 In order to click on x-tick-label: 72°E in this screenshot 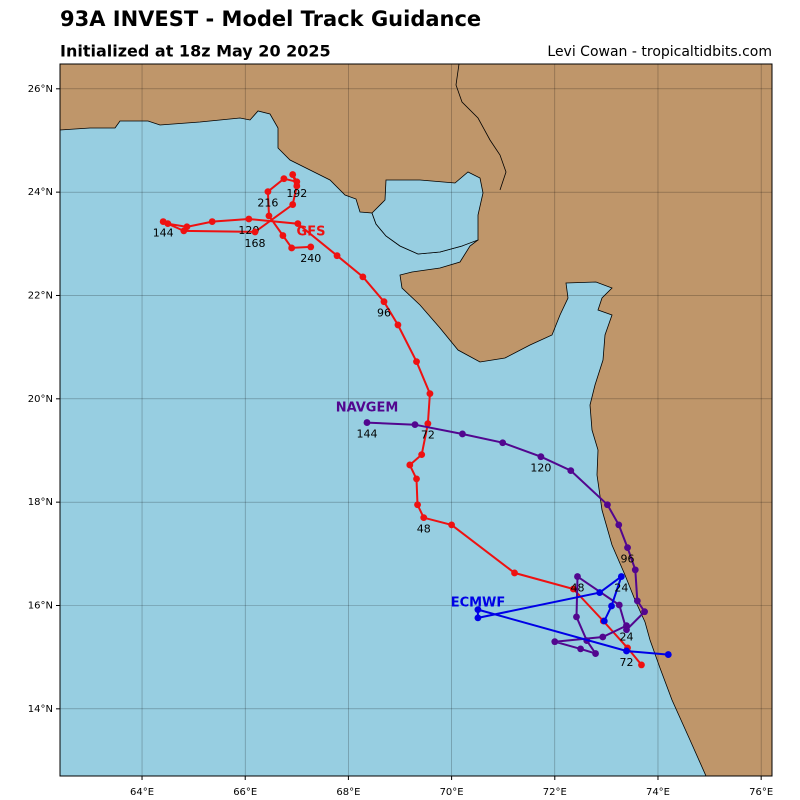, I will do `click(555, 792)`.